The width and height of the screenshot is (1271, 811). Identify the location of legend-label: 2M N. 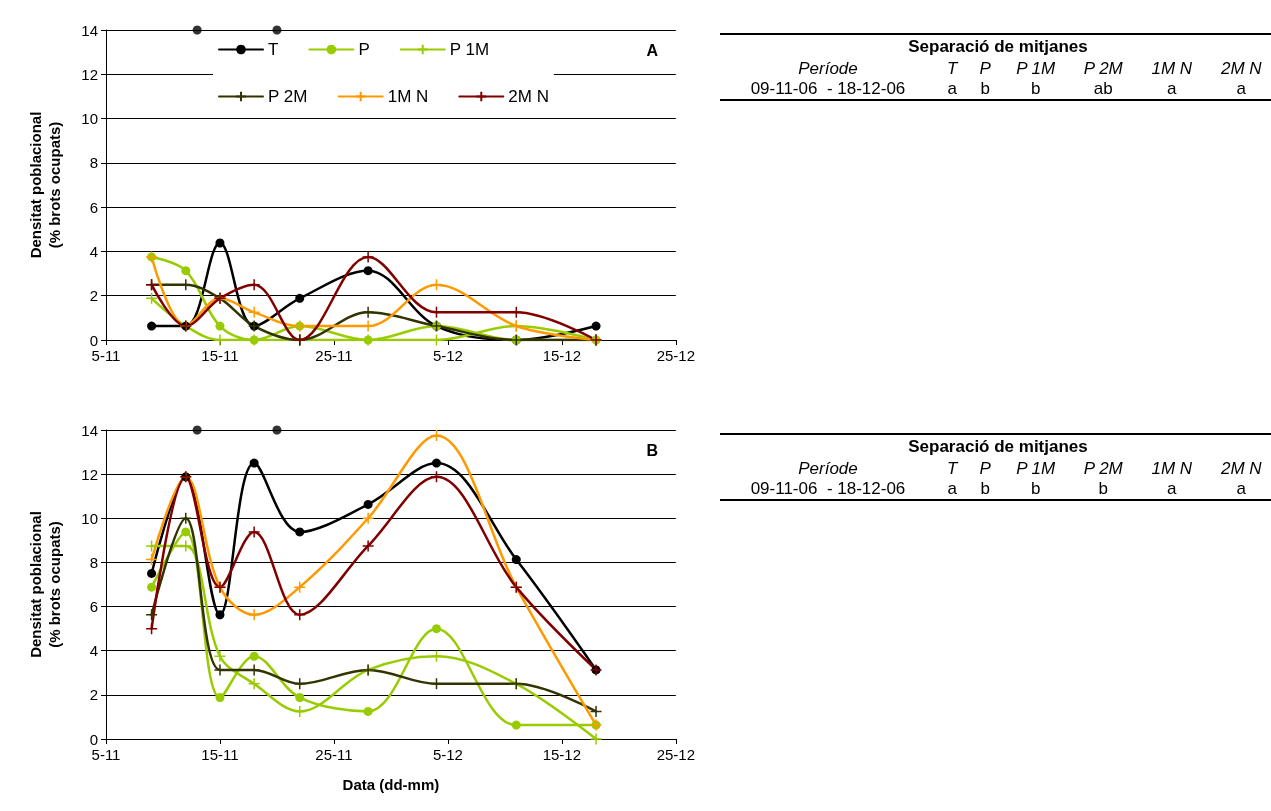
(528, 96).